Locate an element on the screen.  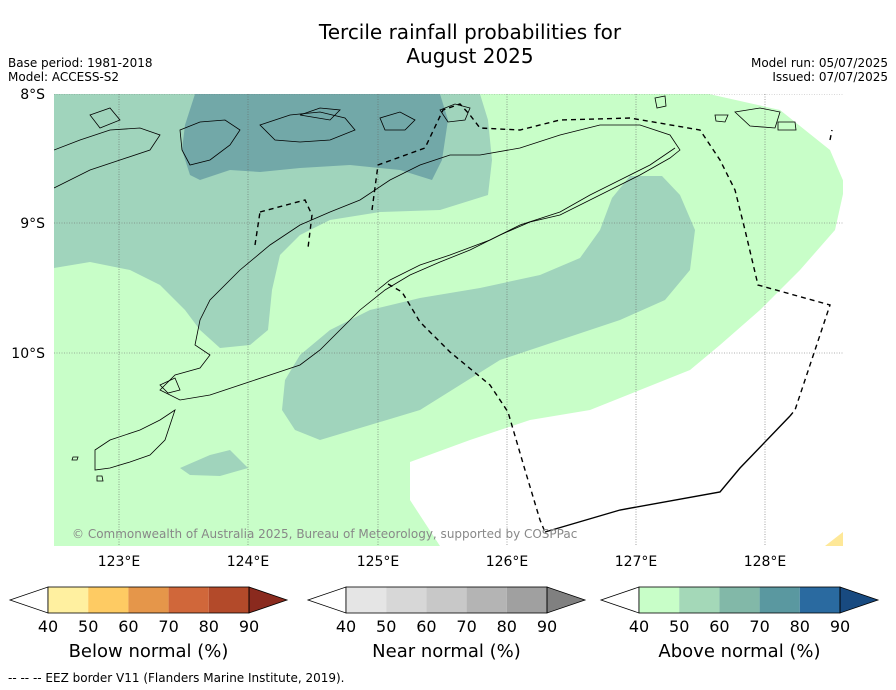
model-name: Model: ACCESS-S2 is located at coordinates (64, 77).